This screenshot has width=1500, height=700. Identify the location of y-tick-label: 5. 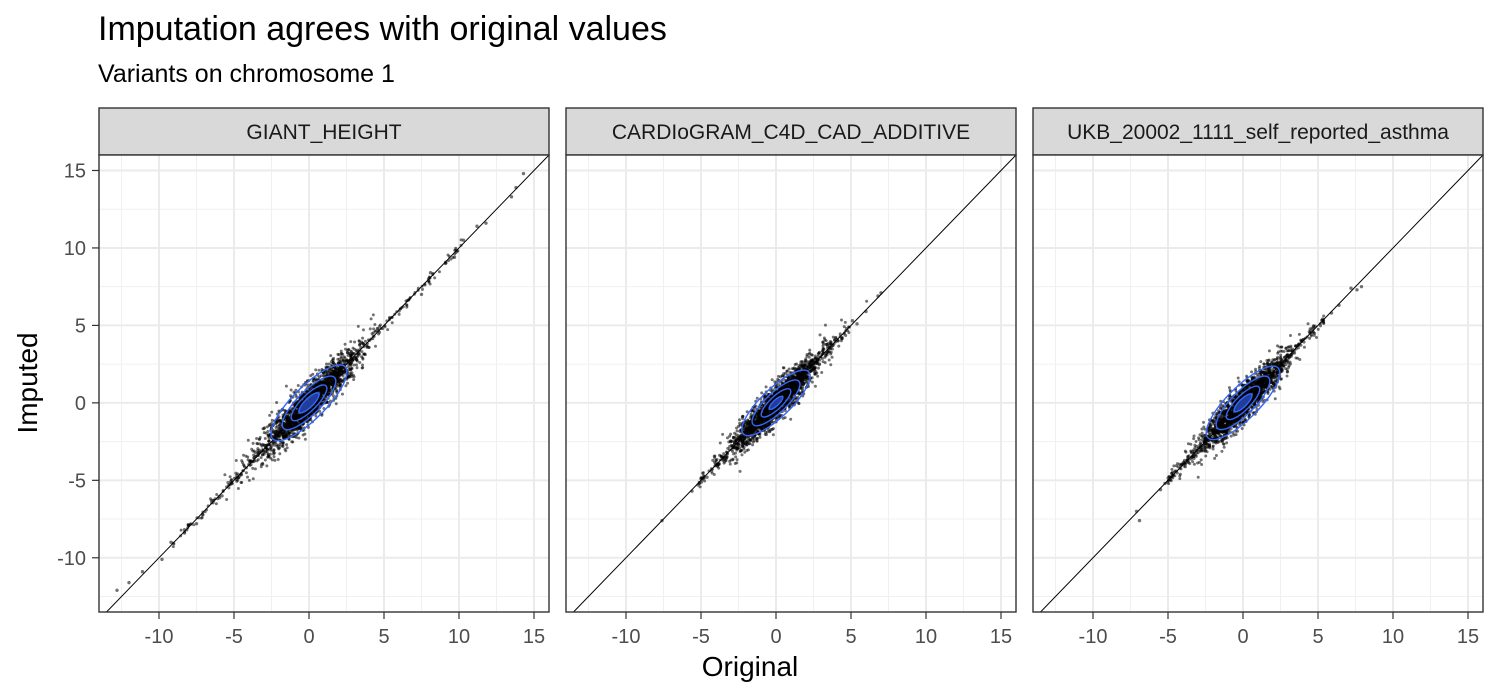
(80, 326).